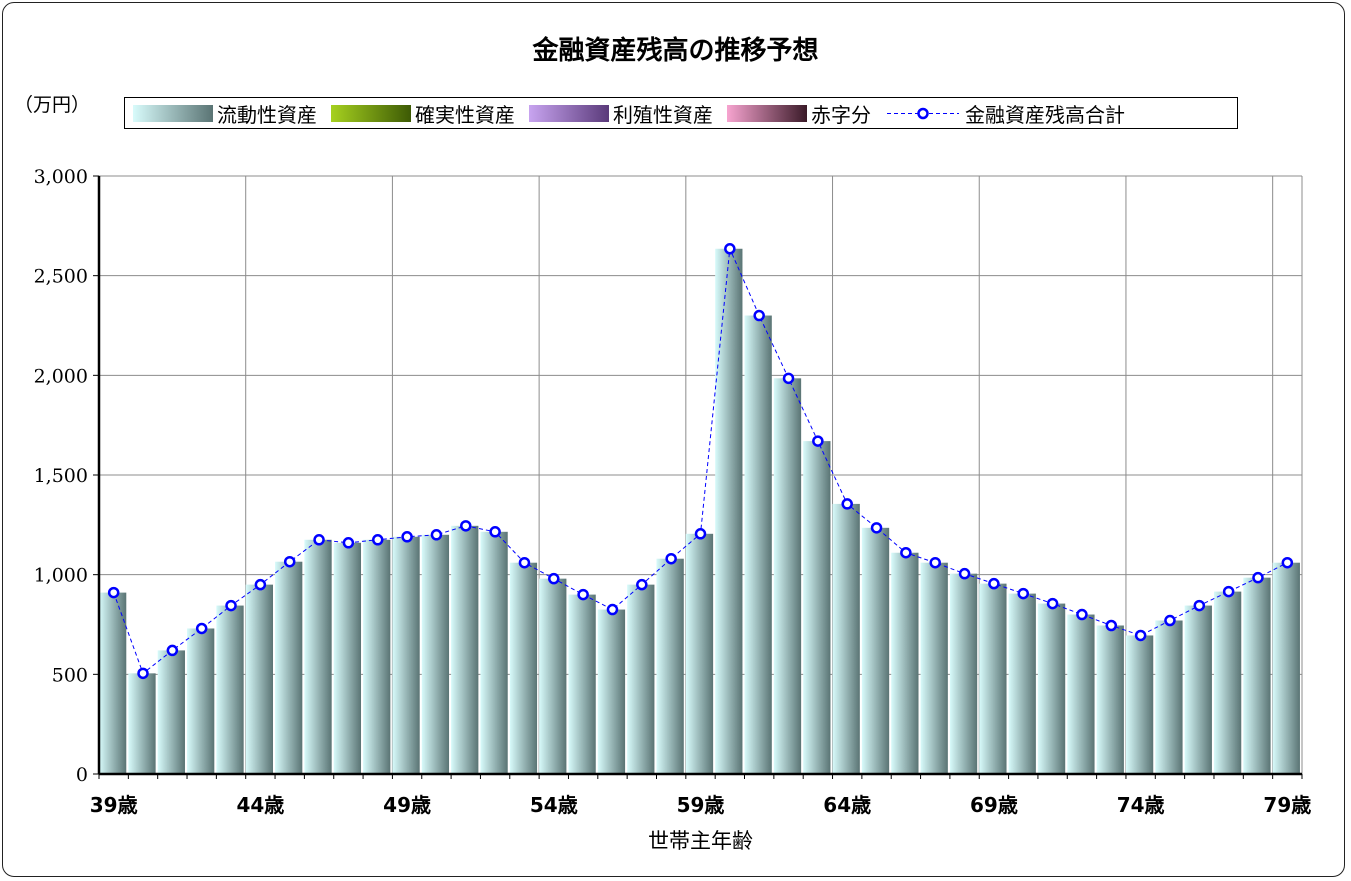  What do you see at coordinates (61, 576) in the screenshot?
I see `y-tick-label: 1,000` at bounding box center [61, 576].